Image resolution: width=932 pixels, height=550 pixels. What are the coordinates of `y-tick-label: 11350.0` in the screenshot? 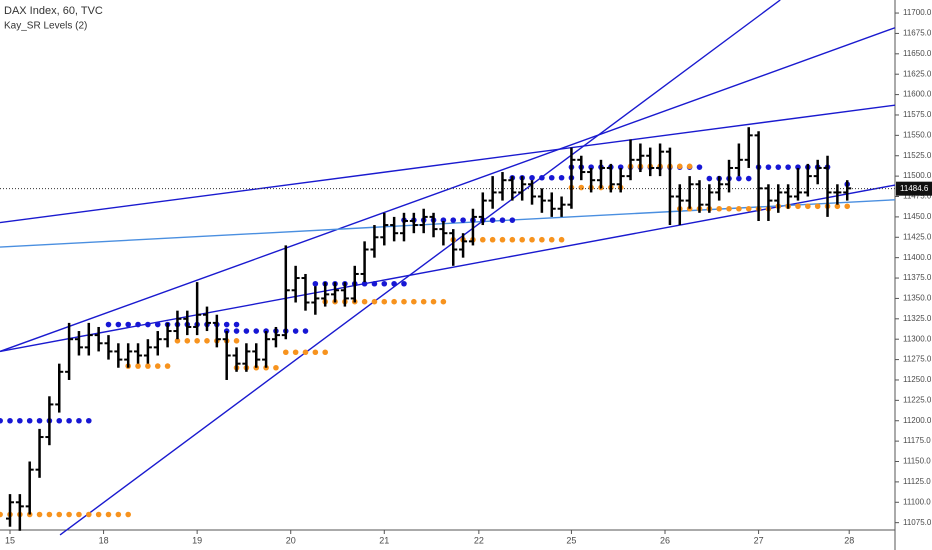 It's located at (917, 298).